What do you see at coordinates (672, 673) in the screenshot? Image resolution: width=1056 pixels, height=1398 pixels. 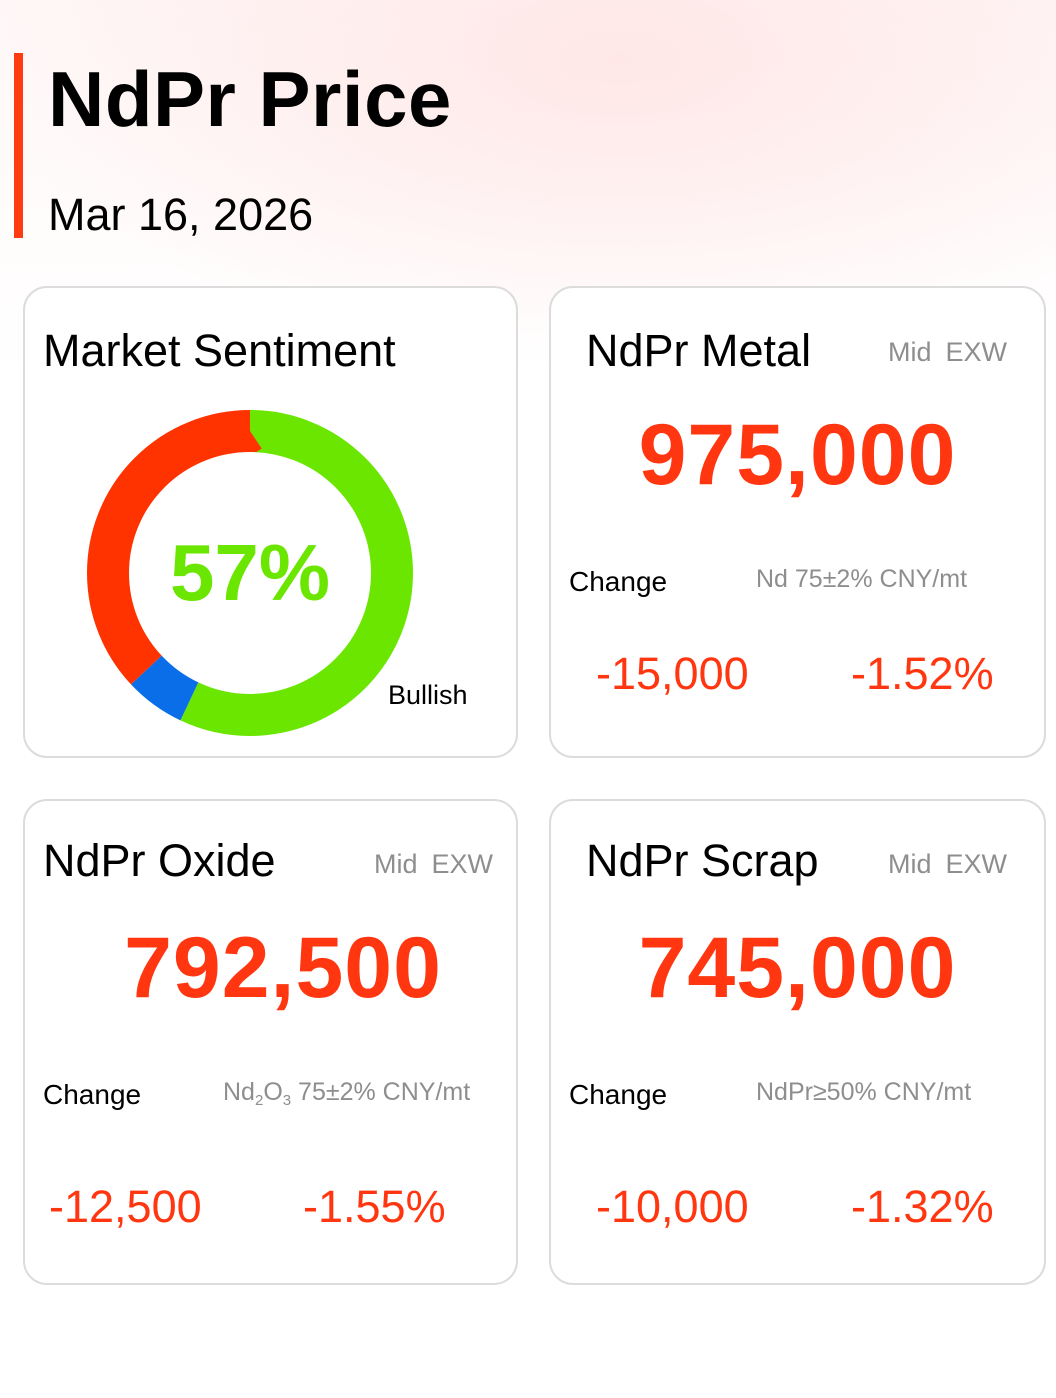 I see `change-absolute: -15,000` at bounding box center [672, 673].